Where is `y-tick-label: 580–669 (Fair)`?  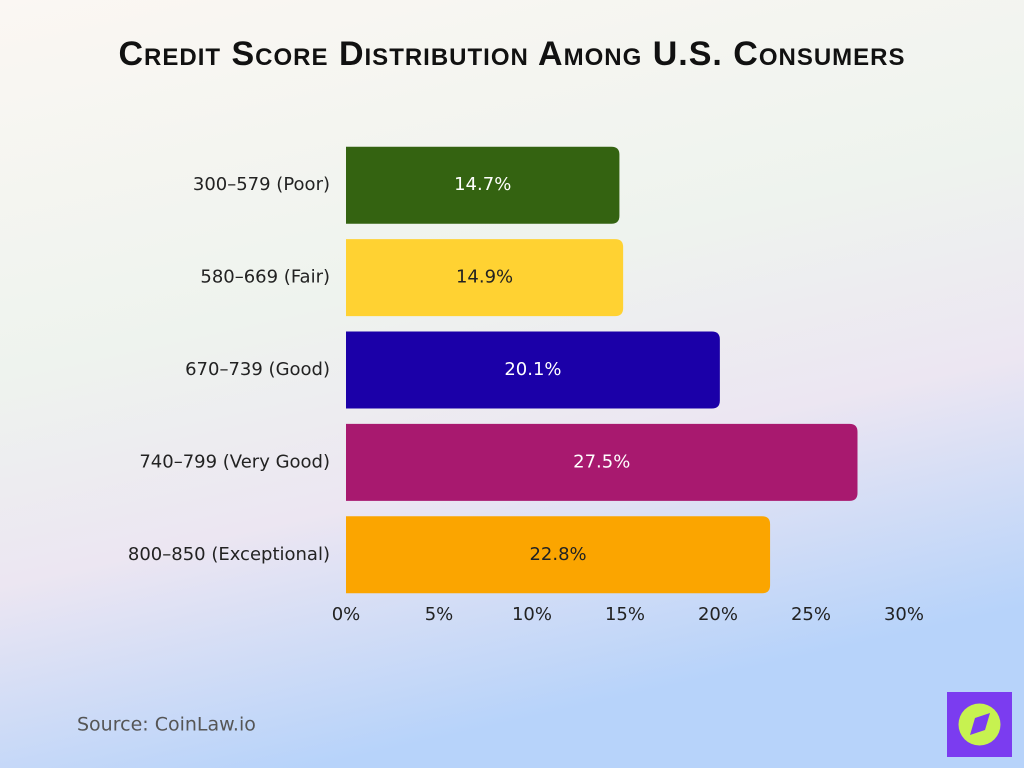
y-tick-label: 580–669 (Fair) is located at coordinates (265, 277).